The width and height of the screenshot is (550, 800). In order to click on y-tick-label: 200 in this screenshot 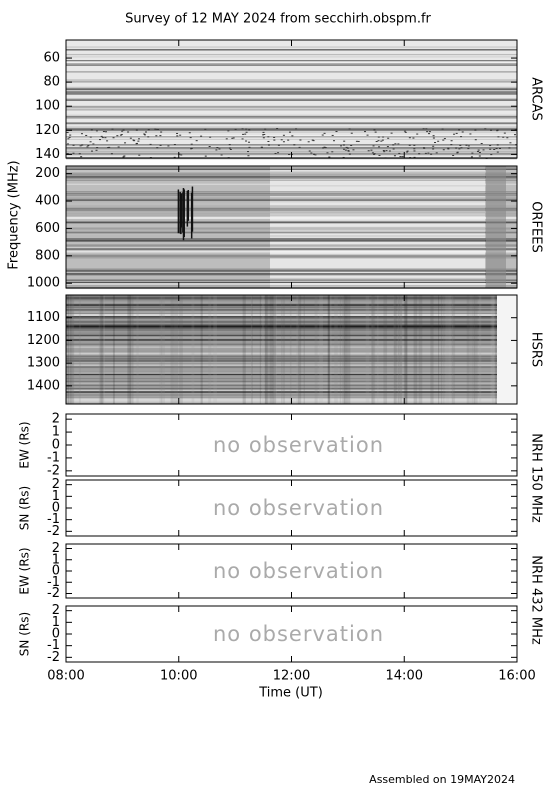, I will do `click(47, 173)`.